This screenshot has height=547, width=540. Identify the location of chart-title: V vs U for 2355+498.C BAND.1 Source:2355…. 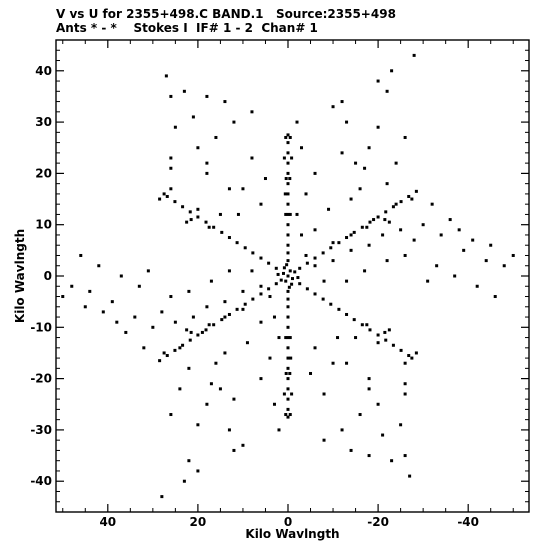
(226, 14).